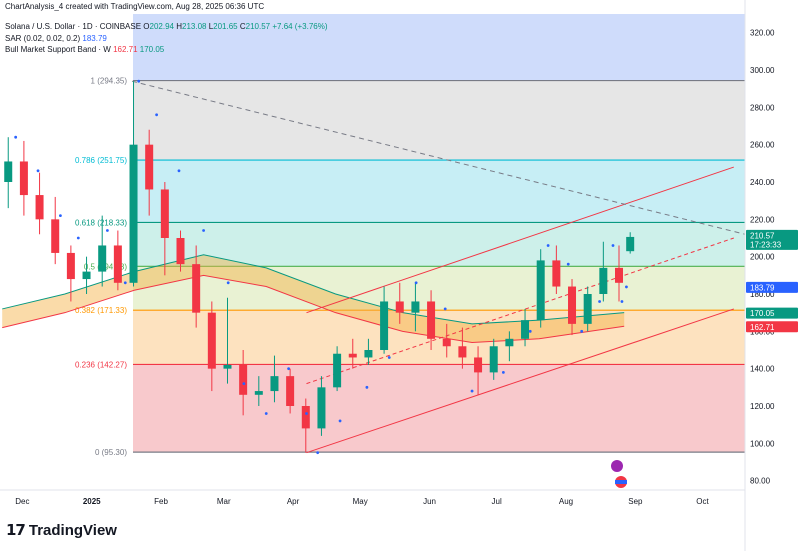 The width and height of the screenshot is (800, 551). What do you see at coordinates (762, 33) in the screenshot?
I see `y-tick-label: 320.00` at bounding box center [762, 33].